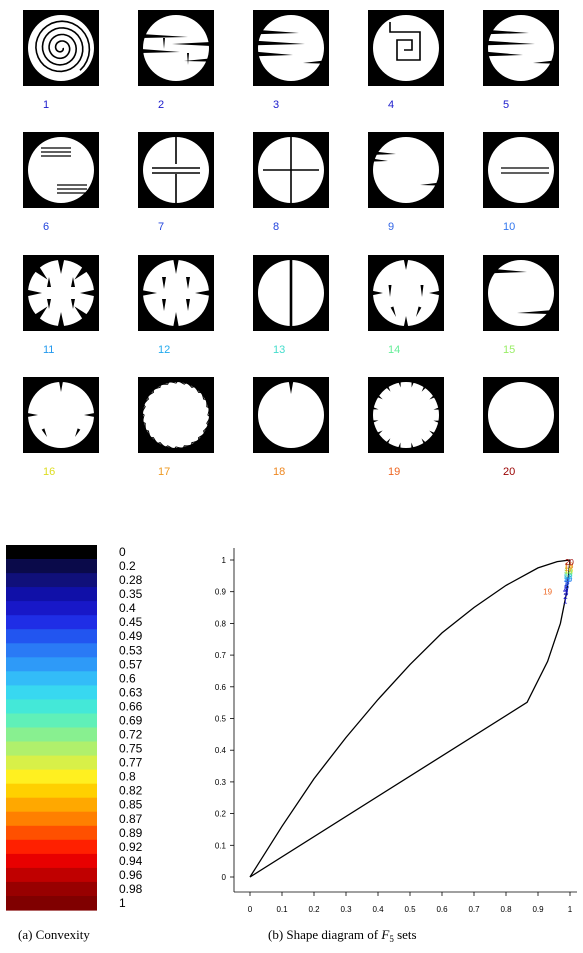 This screenshot has height=953, width=583. Describe the element at coordinates (566, 593) in the screenshot. I see `data-point-label: 3` at that location.